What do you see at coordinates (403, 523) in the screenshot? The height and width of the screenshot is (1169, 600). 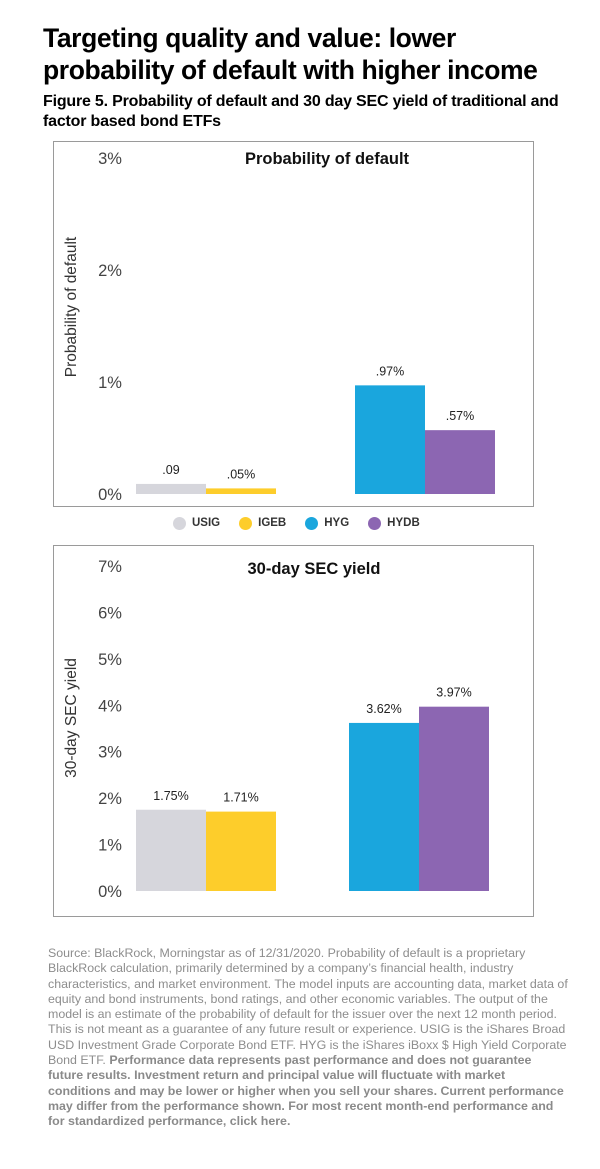 I see `legend-label: HYDB` at bounding box center [403, 523].